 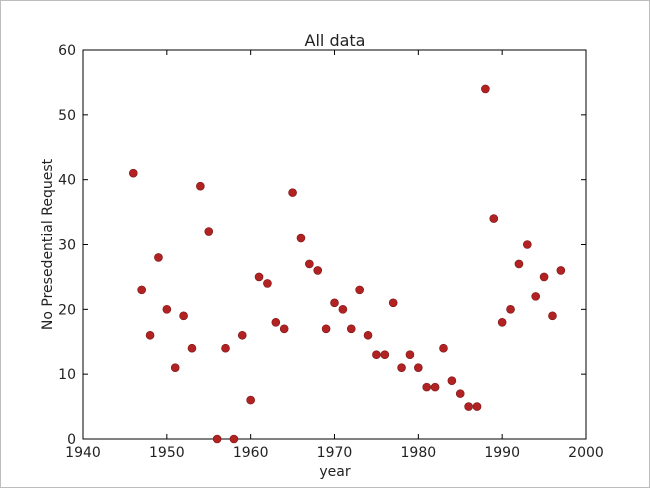 I want to click on y-axis-label: No Presedential Request, so click(x=48, y=244).